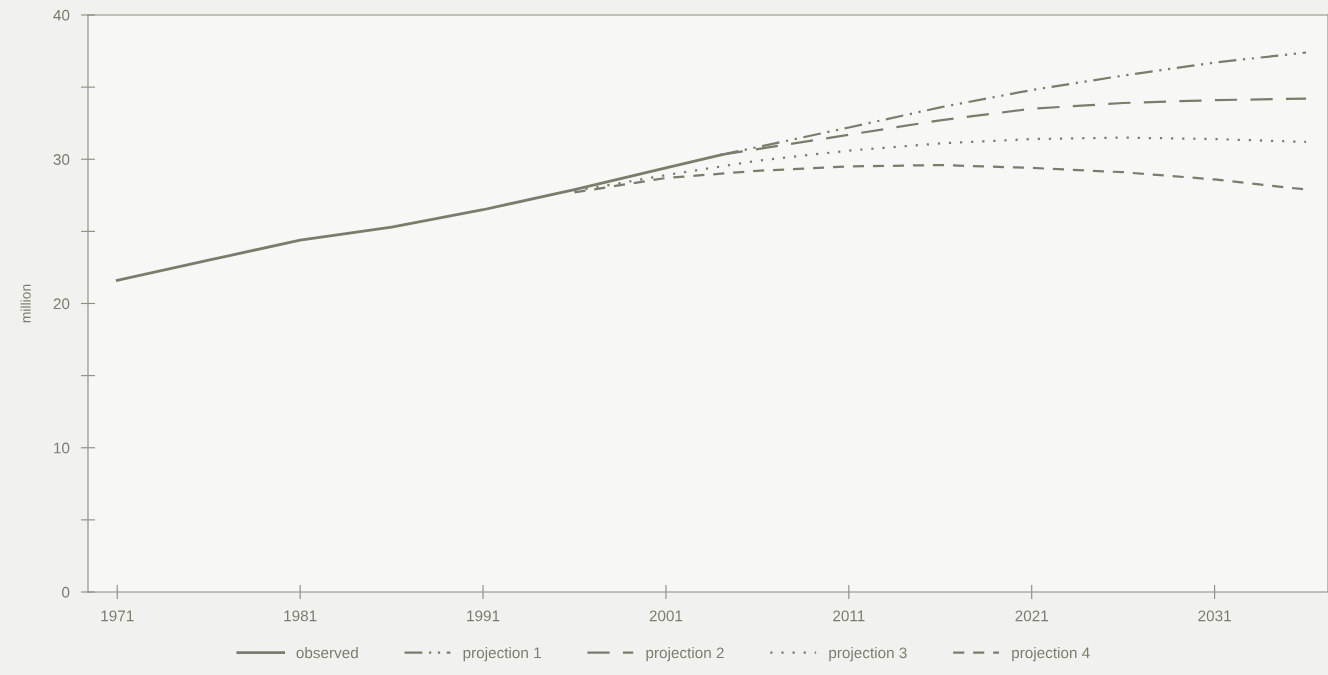 The image size is (1328, 675). I want to click on legend-label: projection 3, so click(868, 654).